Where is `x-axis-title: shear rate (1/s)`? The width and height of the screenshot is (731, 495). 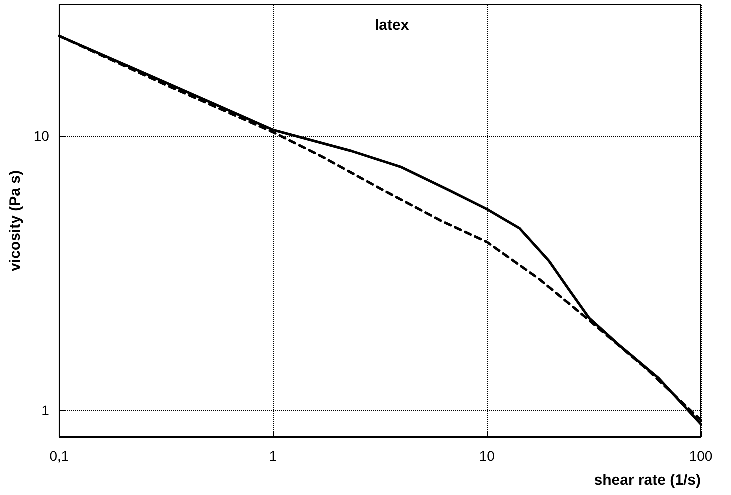
x-axis-title: shear rate (1/s) is located at coordinates (647, 480).